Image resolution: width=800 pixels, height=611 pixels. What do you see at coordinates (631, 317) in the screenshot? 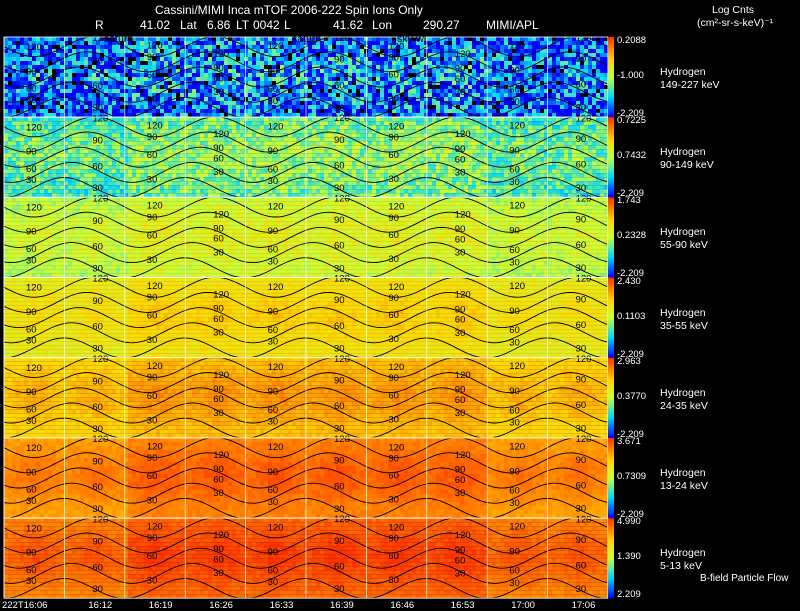
I see `colorbar-mid-label: 0.1103` at bounding box center [631, 317].